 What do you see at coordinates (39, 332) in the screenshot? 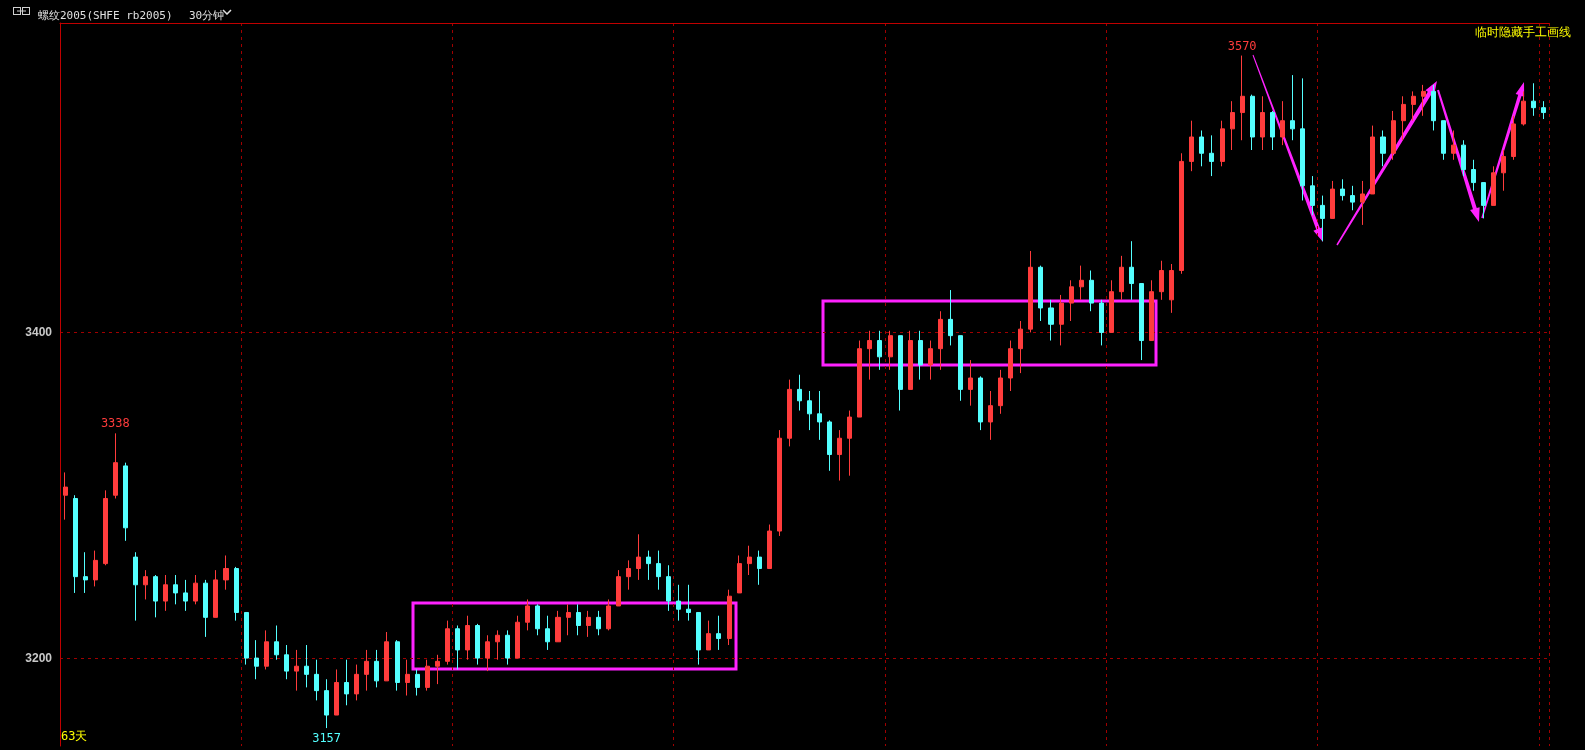
I see `y-tick-label: 3400` at bounding box center [39, 332].